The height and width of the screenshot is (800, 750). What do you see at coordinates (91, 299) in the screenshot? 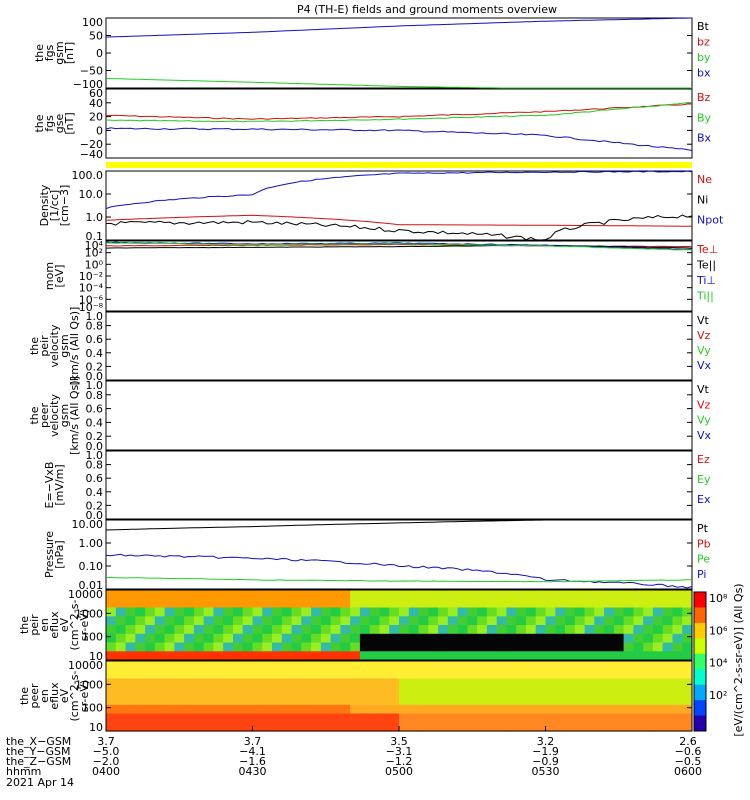
I see `y-tick-label: 10⁻⁶` at bounding box center [91, 299].